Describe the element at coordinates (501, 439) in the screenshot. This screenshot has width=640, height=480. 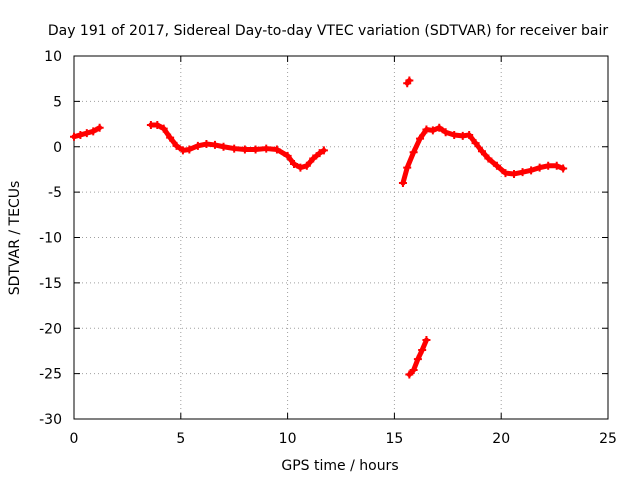
I see `x-tick-label: 20` at that location.